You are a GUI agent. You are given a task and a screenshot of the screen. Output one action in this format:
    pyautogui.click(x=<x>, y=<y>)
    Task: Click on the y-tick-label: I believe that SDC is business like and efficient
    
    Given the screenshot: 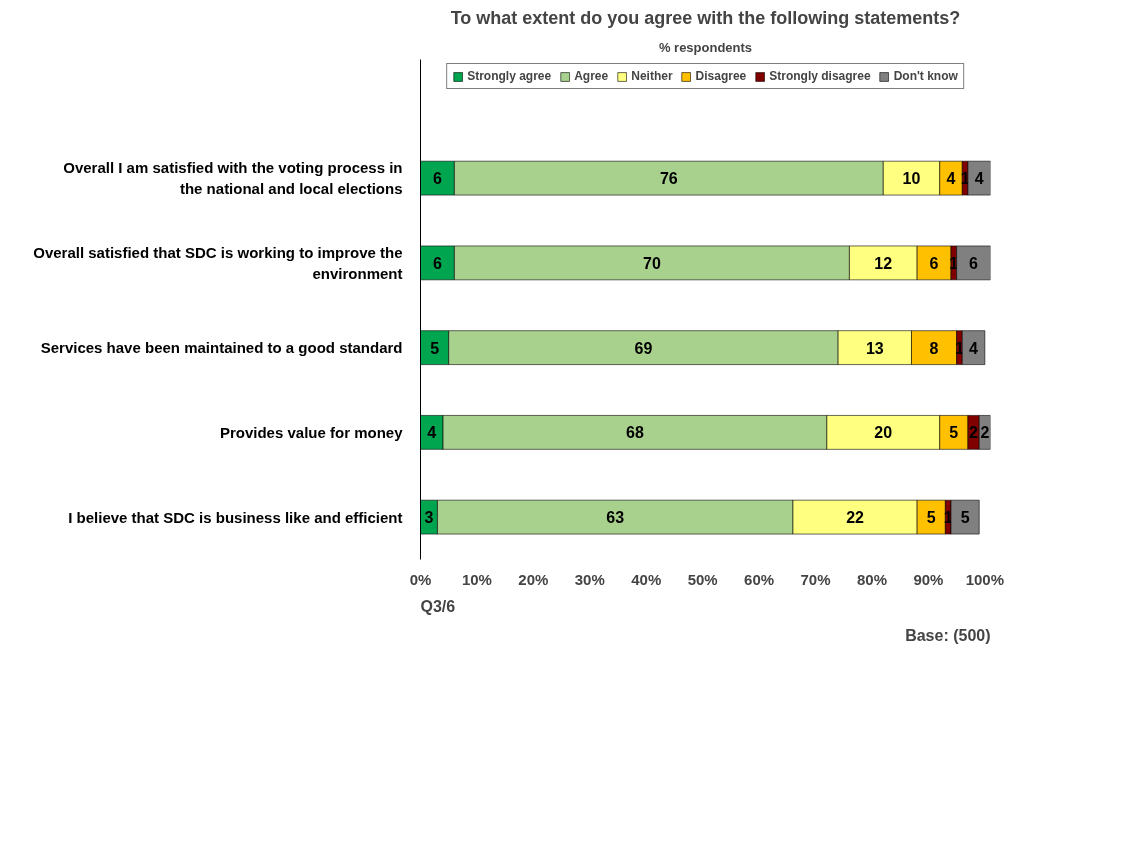 What is the action you would take?
    pyautogui.click(x=235, y=517)
    